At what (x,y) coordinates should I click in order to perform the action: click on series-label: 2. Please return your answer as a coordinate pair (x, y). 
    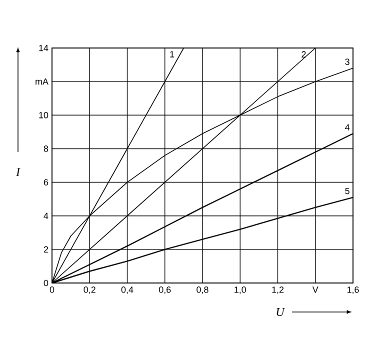
    Looking at the image, I should click on (304, 54).